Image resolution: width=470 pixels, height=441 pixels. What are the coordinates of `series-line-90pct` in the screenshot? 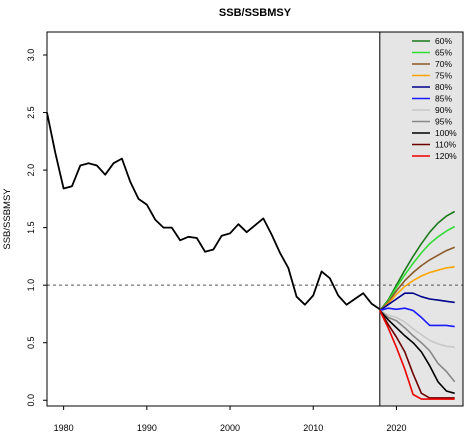 It's located at (417, 329).